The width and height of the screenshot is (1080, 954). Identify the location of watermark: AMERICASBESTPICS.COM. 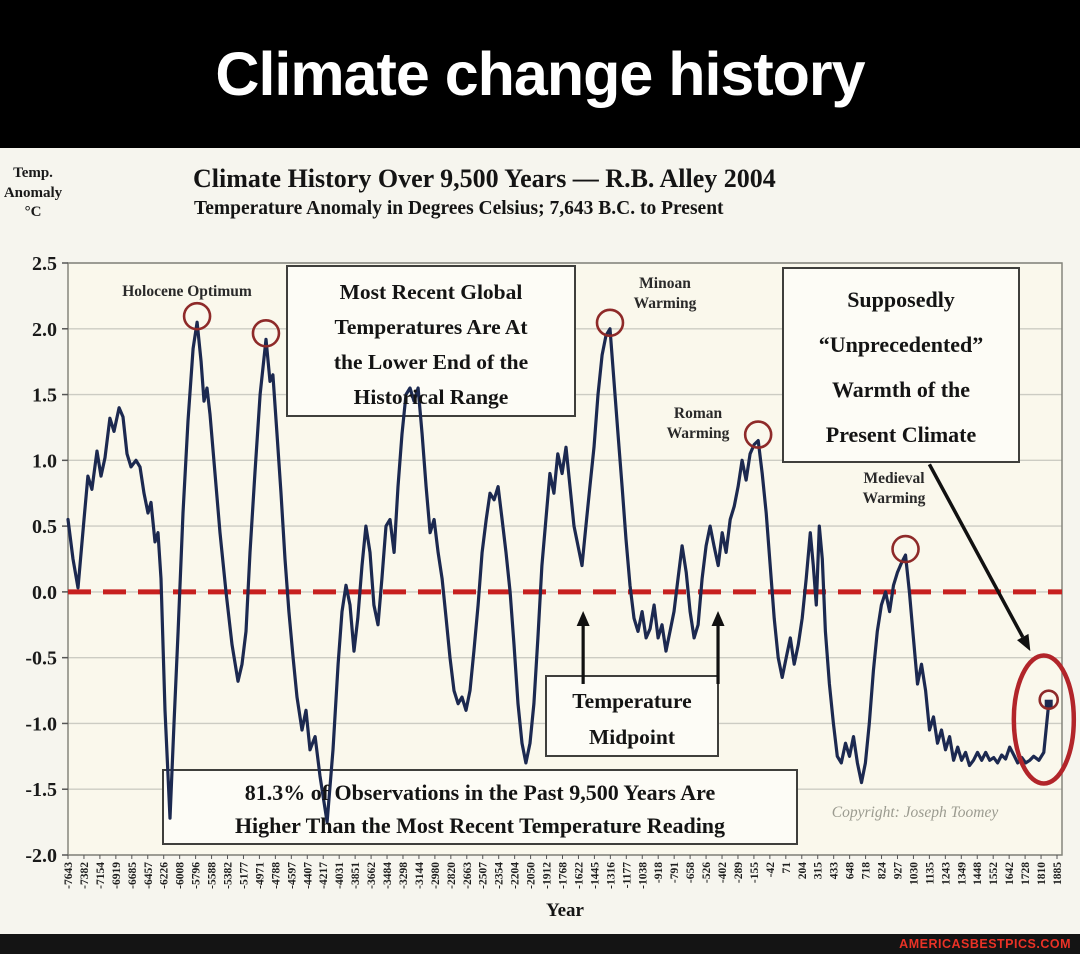
(985, 944).